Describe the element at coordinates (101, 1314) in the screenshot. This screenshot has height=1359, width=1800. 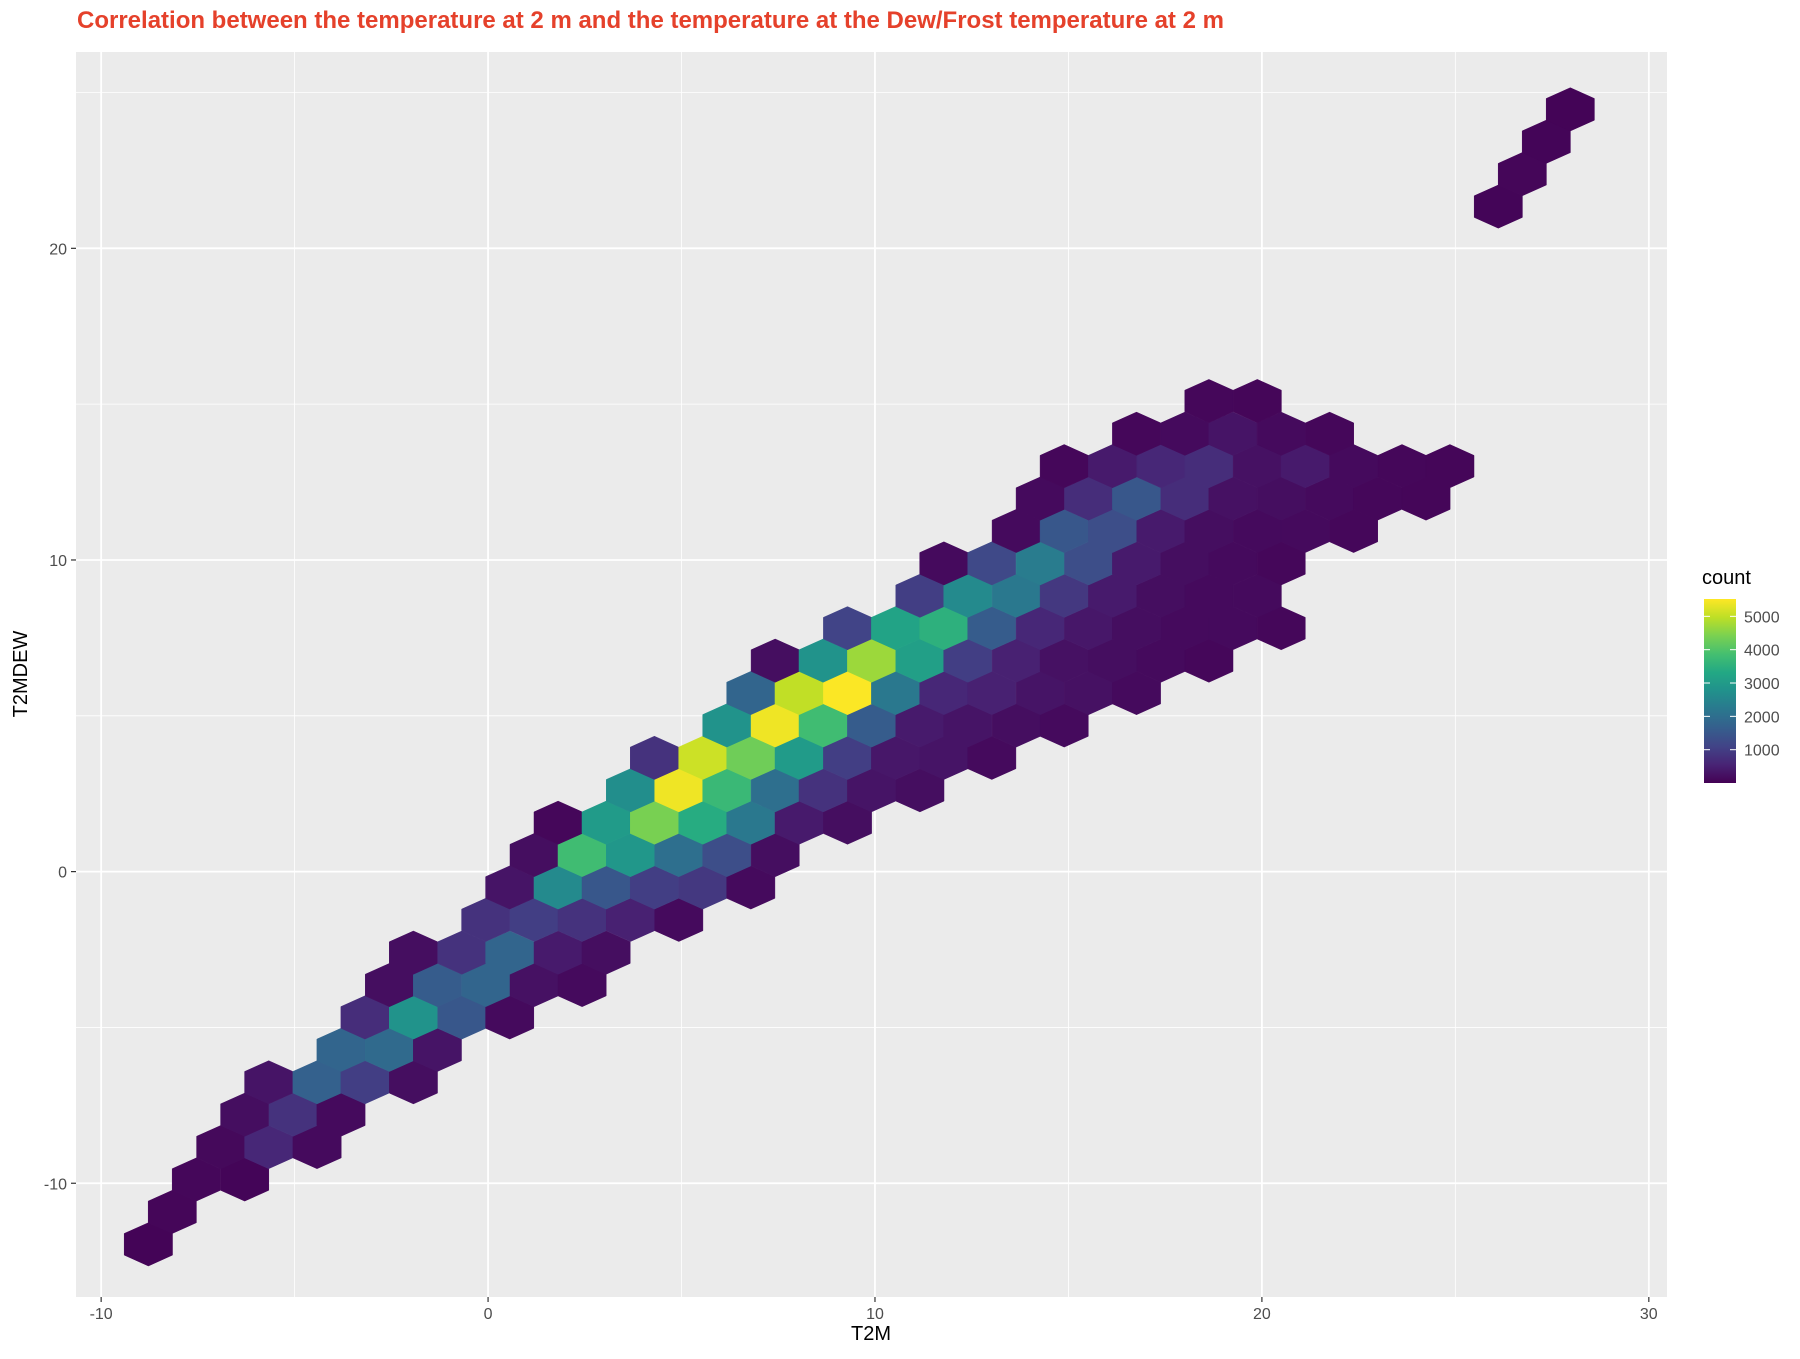
I see `x-tick-label: -10` at that location.